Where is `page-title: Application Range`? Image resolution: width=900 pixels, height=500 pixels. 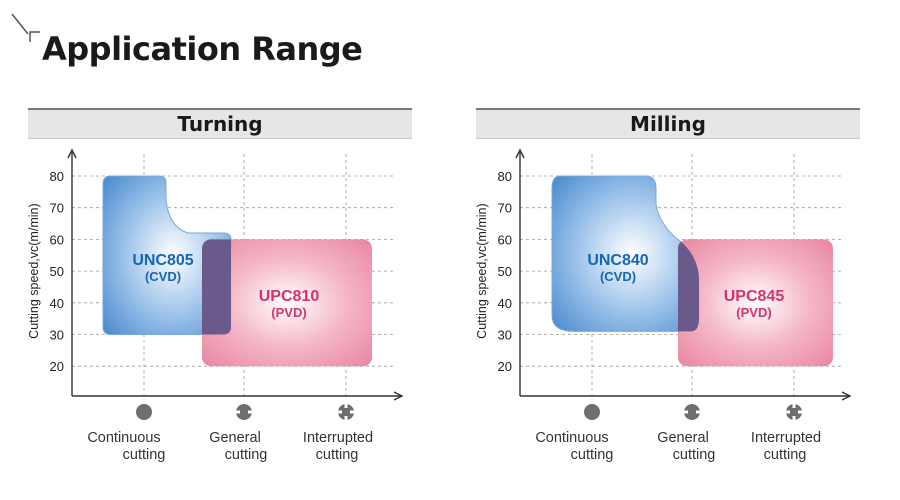
page-title: Application Range is located at coordinates (202, 49).